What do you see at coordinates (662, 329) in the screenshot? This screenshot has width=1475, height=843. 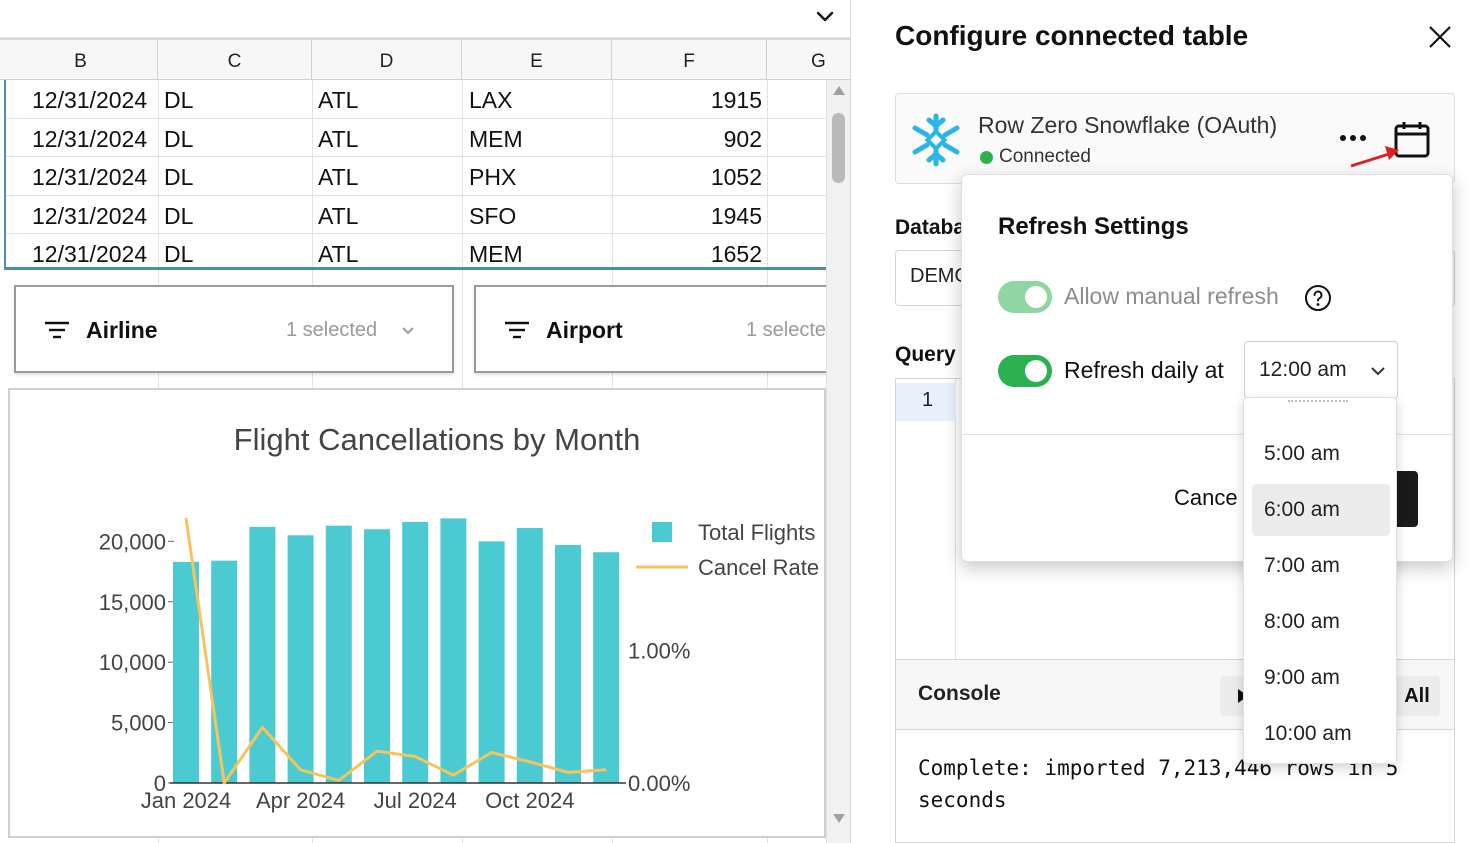 I see `airport-filter: Airport 1 selecte` at bounding box center [662, 329].